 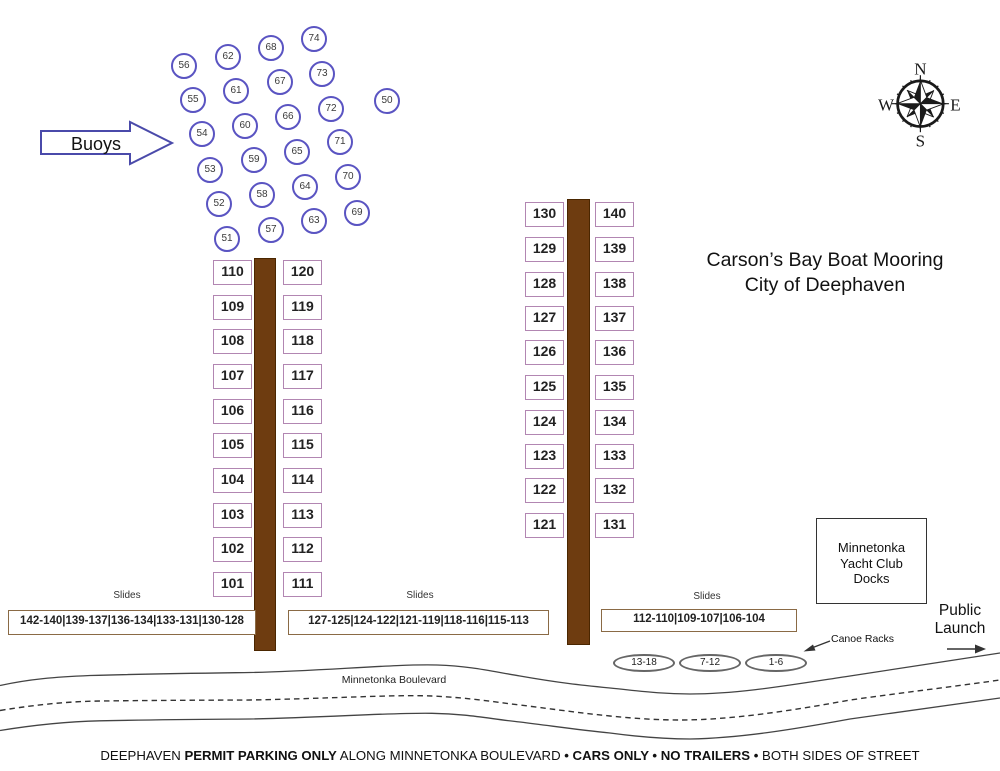 I want to click on svg-text: W, so click(x=886, y=105).